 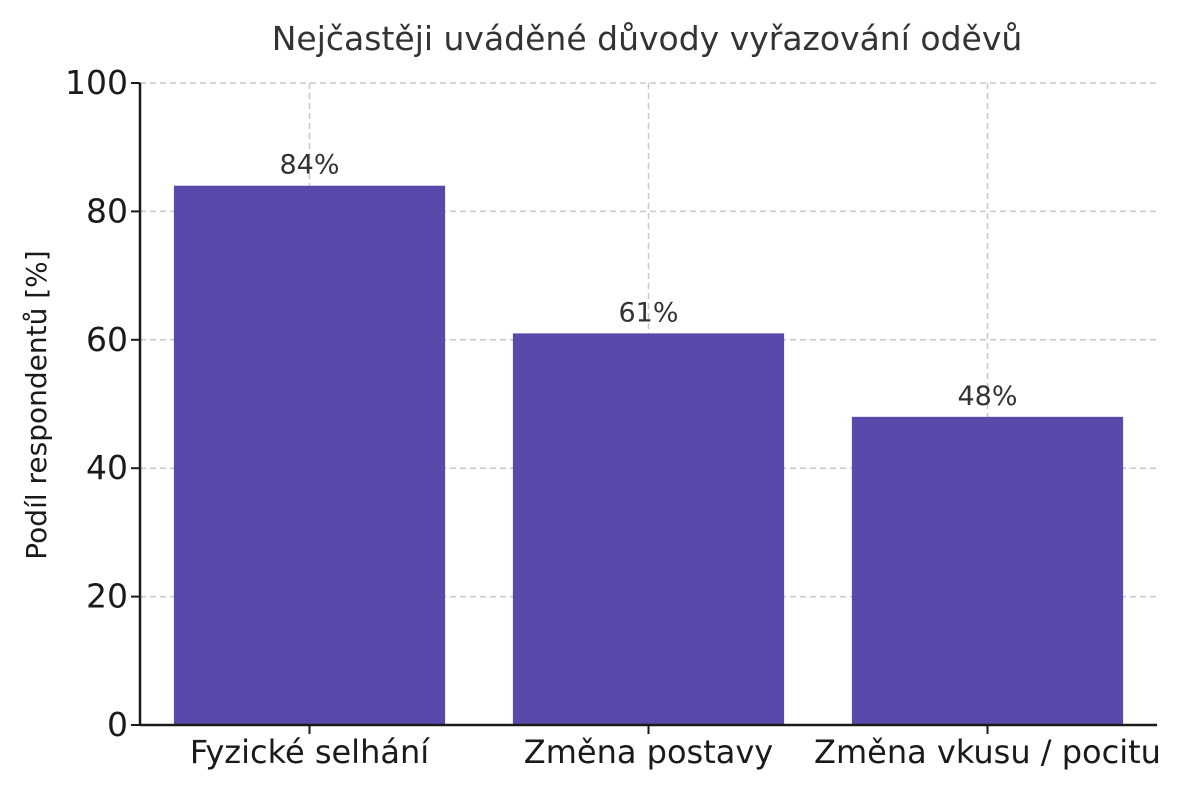 I want to click on value-label: 84%, so click(x=309, y=165).